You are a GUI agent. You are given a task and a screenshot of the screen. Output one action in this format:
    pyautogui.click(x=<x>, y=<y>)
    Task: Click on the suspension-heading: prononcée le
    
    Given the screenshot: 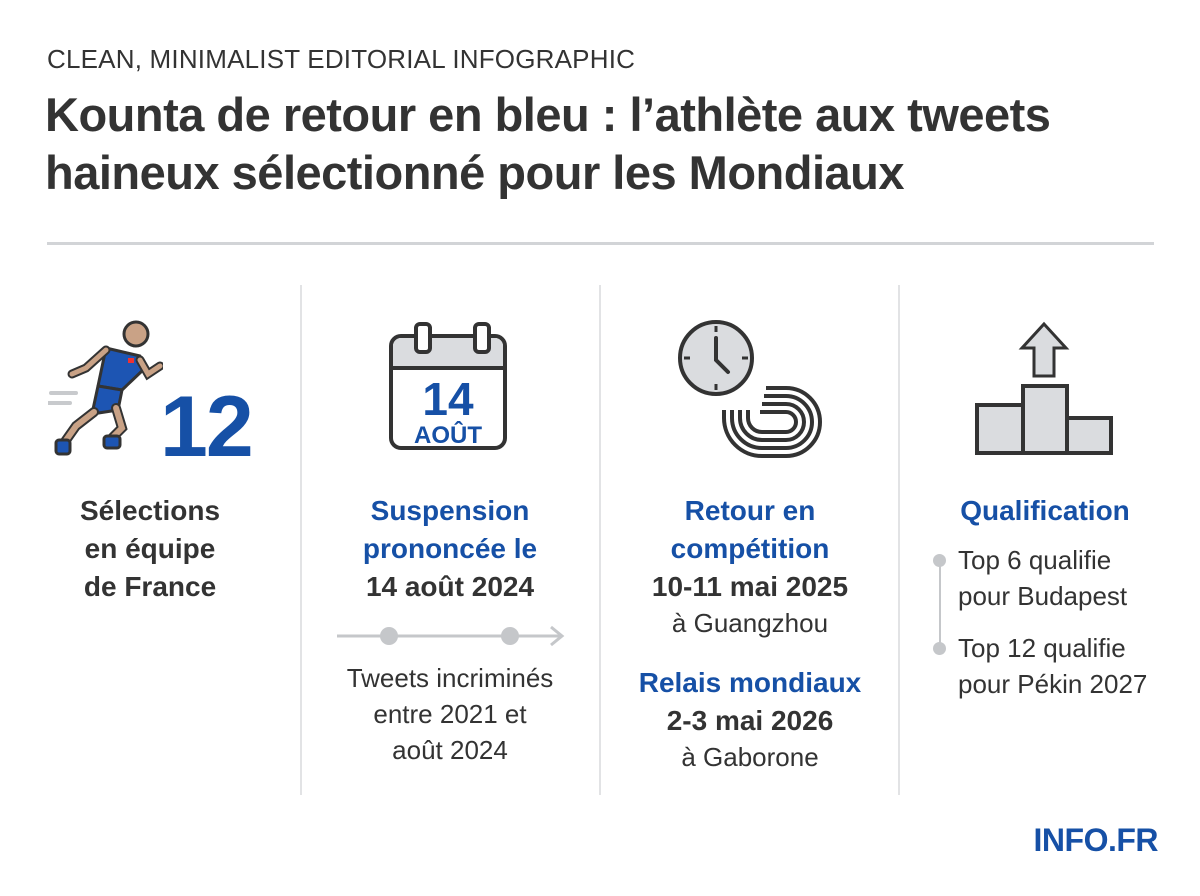 What is the action you would take?
    pyautogui.click(x=450, y=548)
    